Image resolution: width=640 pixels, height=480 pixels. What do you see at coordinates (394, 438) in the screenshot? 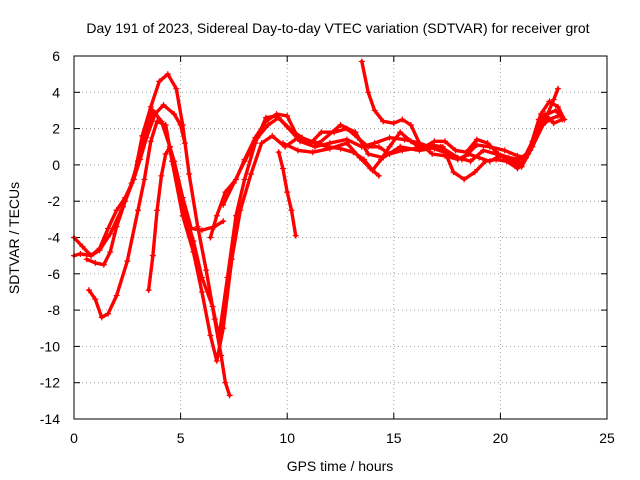
I see `x-tick-label: 15` at bounding box center [394, 438].